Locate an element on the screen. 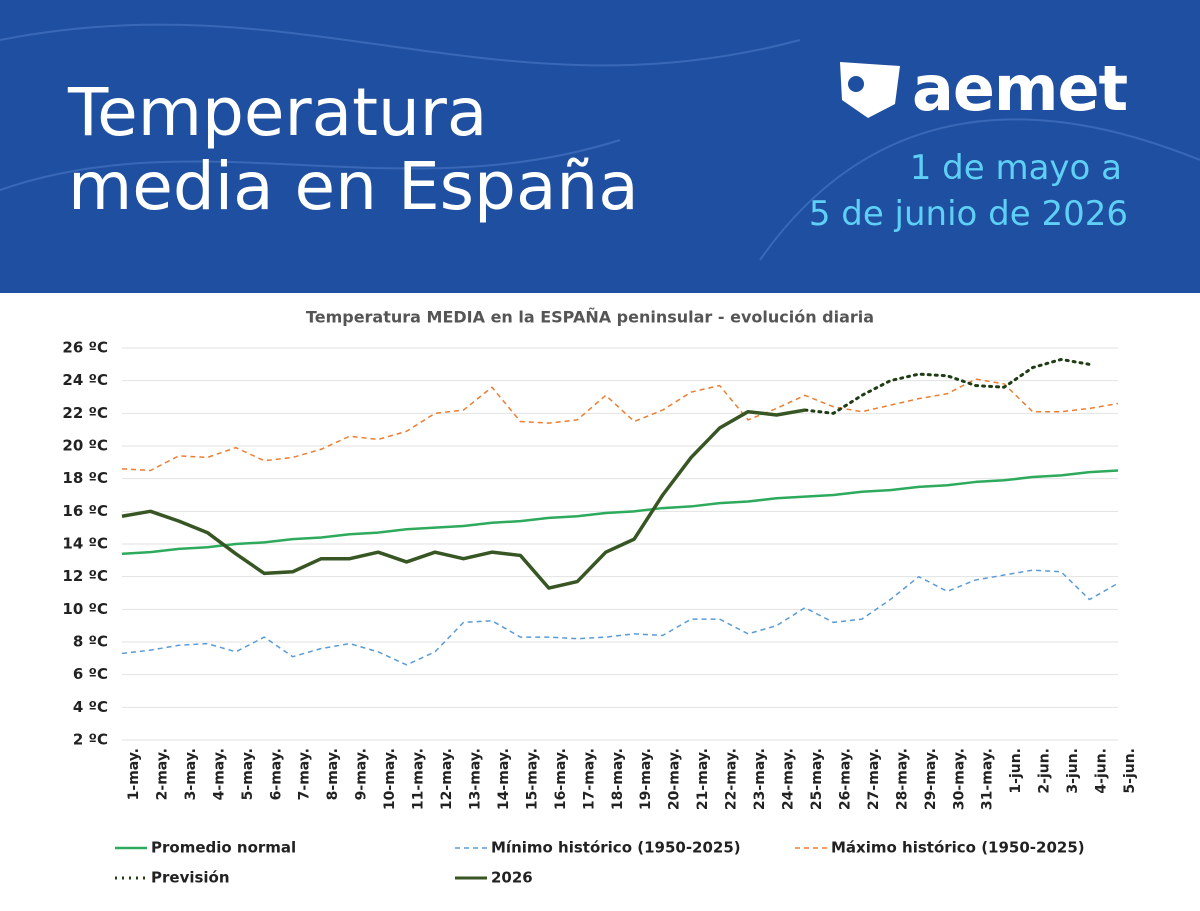  x-tick-label: 19-may. is located at coordinates (646, 779).